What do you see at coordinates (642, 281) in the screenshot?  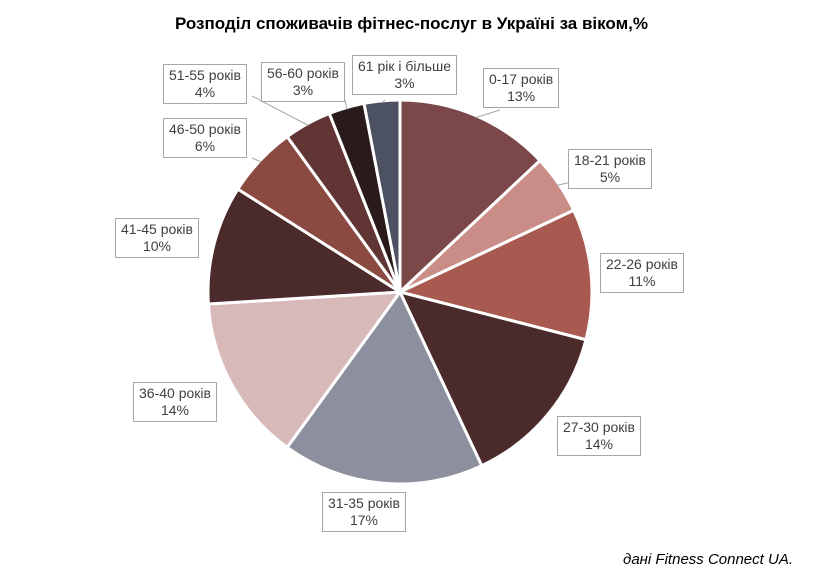 I see `slice-value-label: 11%` at bounding box center [642, 281].